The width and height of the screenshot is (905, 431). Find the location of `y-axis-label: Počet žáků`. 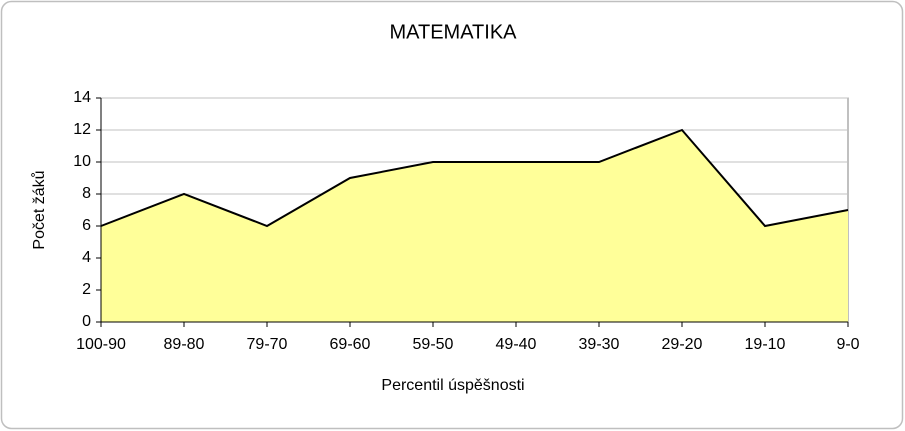

y-axis-label: Počet žáků is located at coordinates (39, 209).